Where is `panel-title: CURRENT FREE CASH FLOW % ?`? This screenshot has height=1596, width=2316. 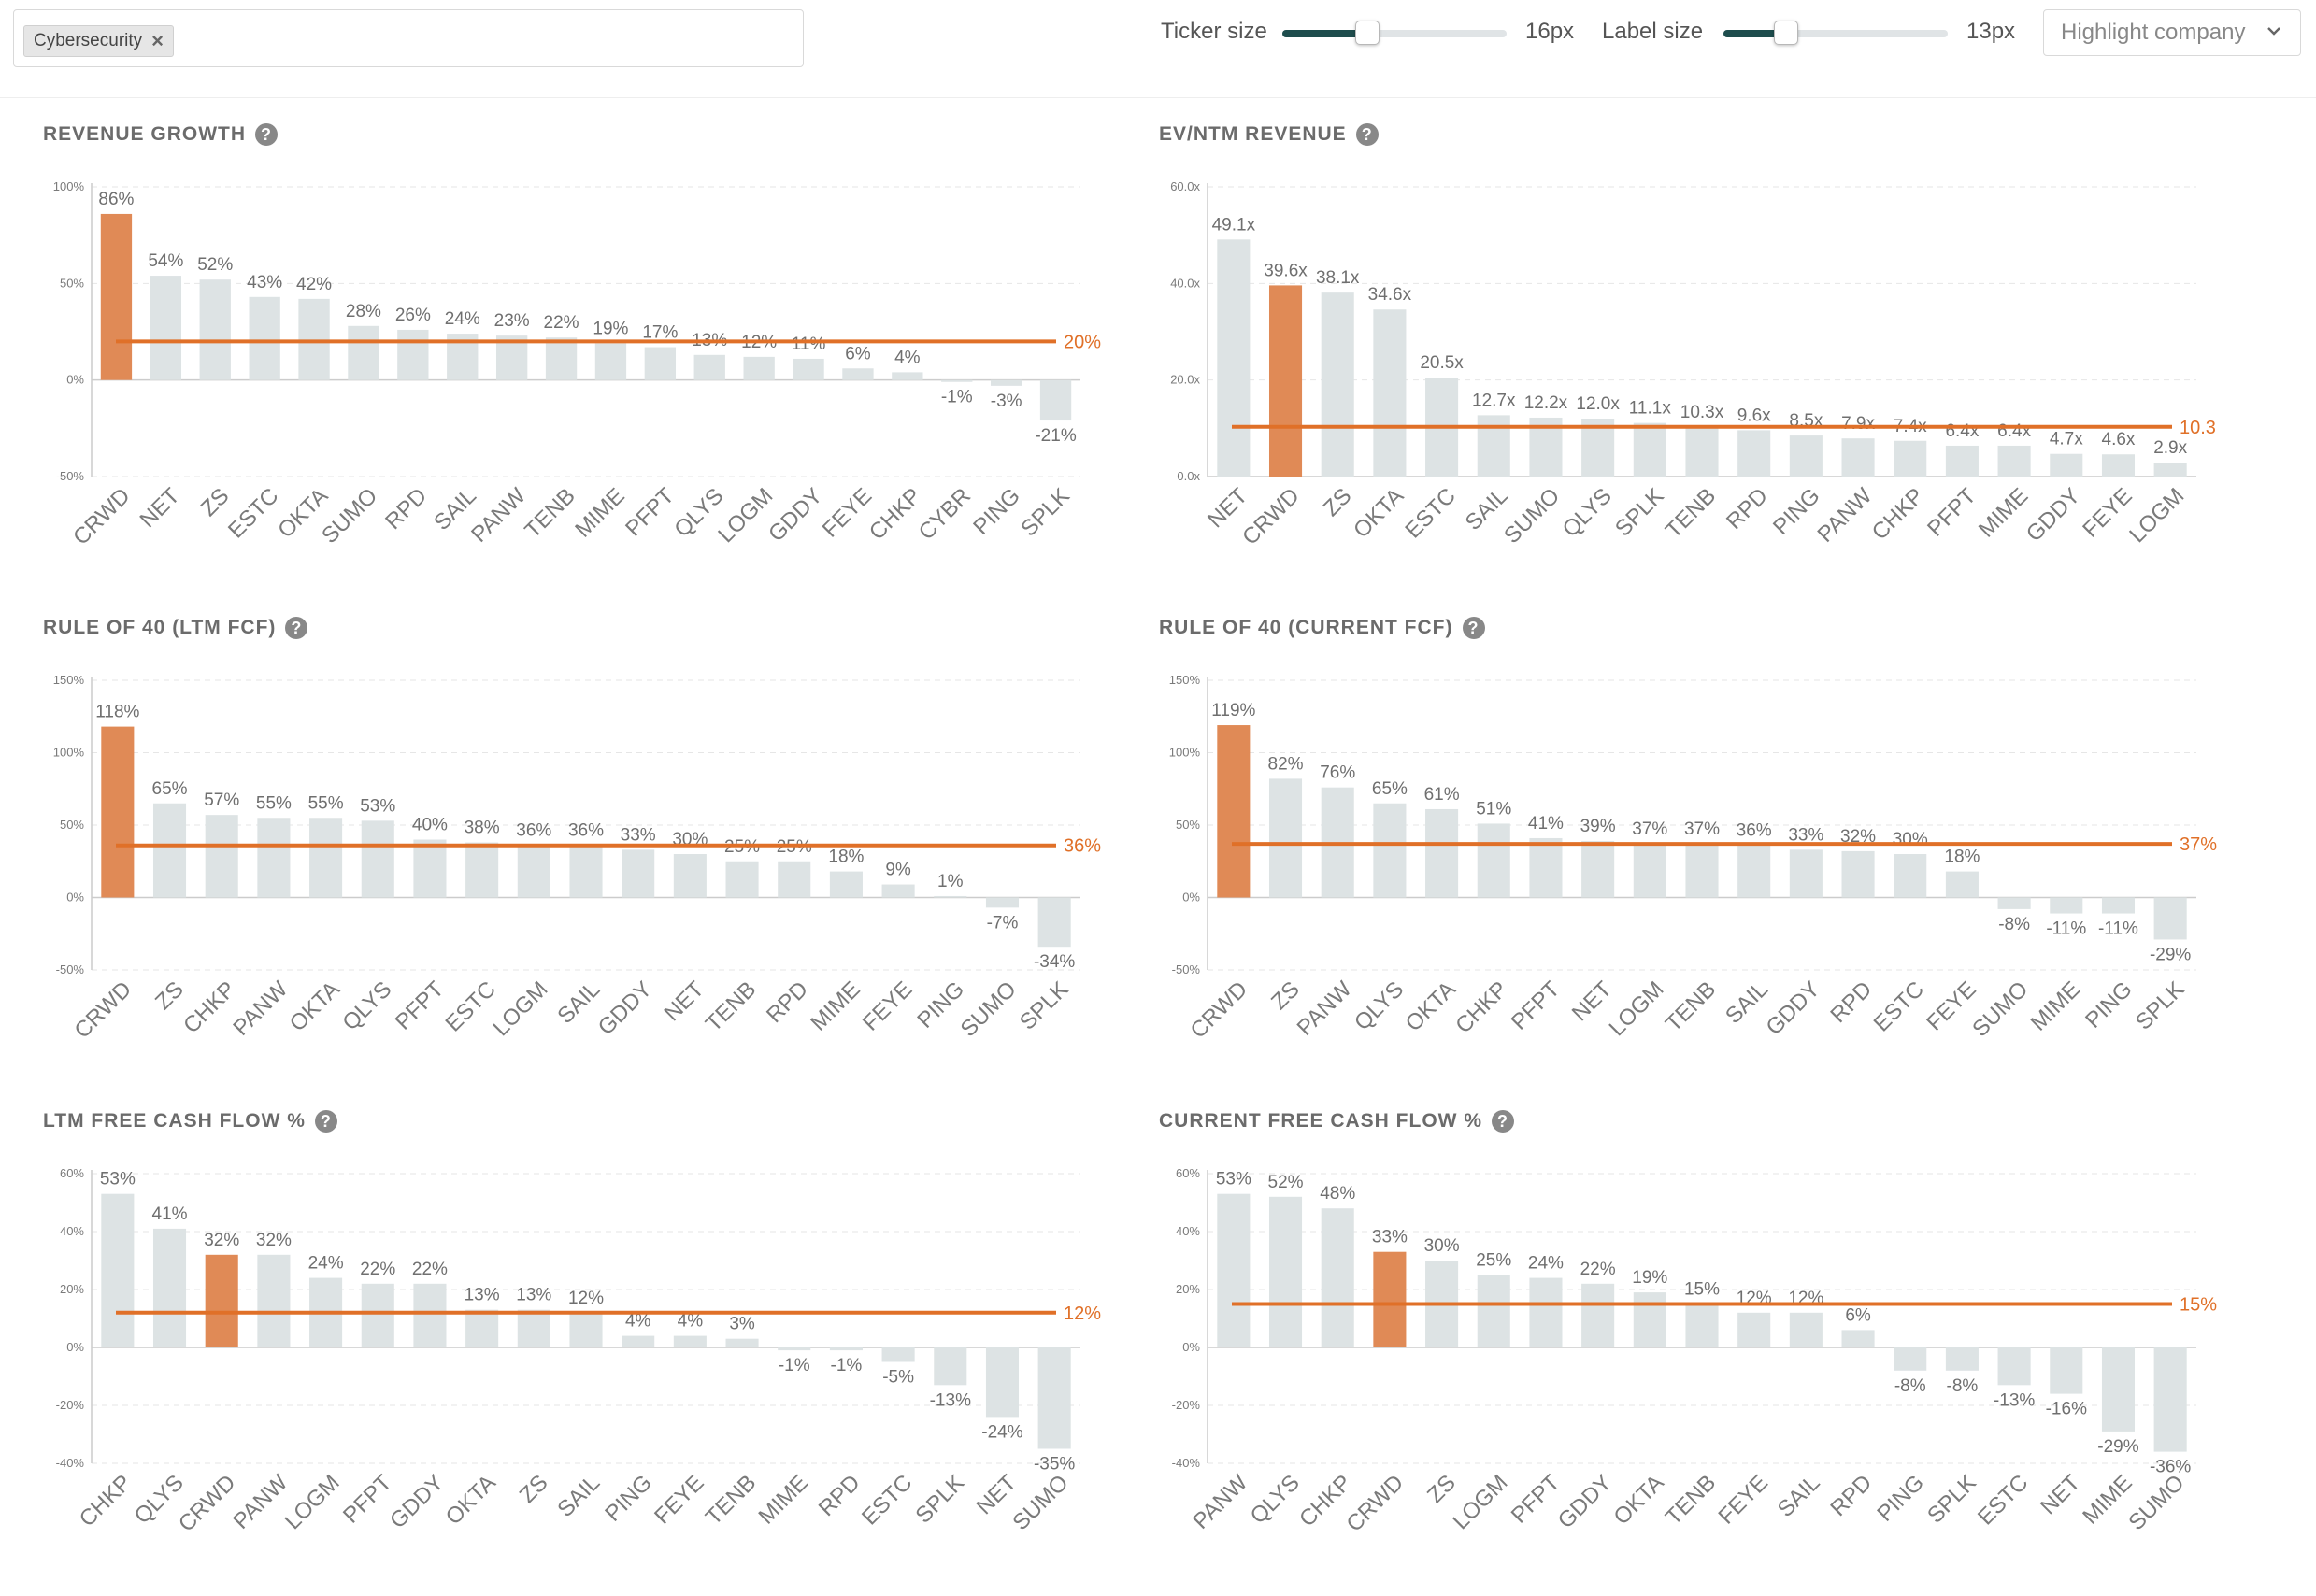 panel-title: CURRENT FREE CASH FLOW % ? is located at coordinates (1336, 1121).